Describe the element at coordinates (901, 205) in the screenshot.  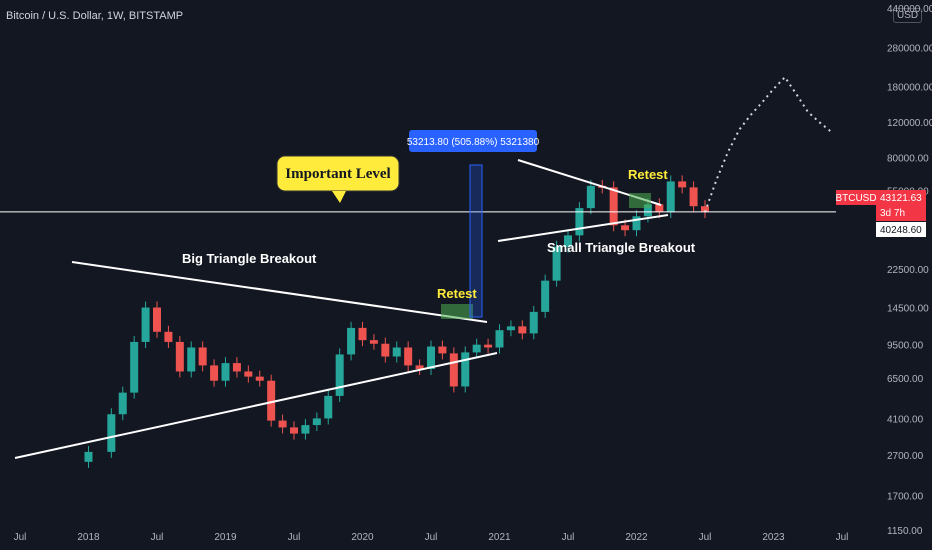
I see `last-price-tag` at that location.